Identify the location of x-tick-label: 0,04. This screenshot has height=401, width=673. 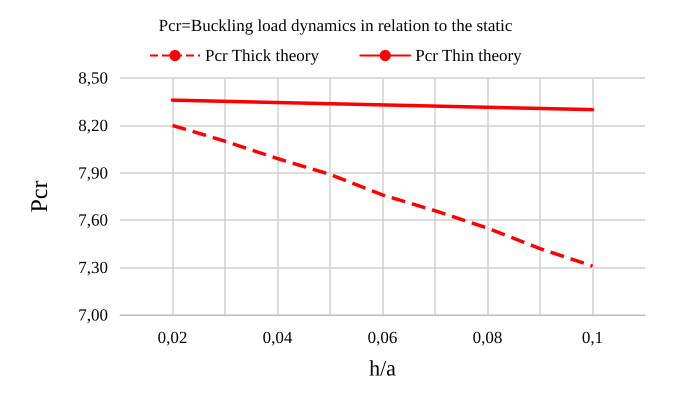
(277, 337).